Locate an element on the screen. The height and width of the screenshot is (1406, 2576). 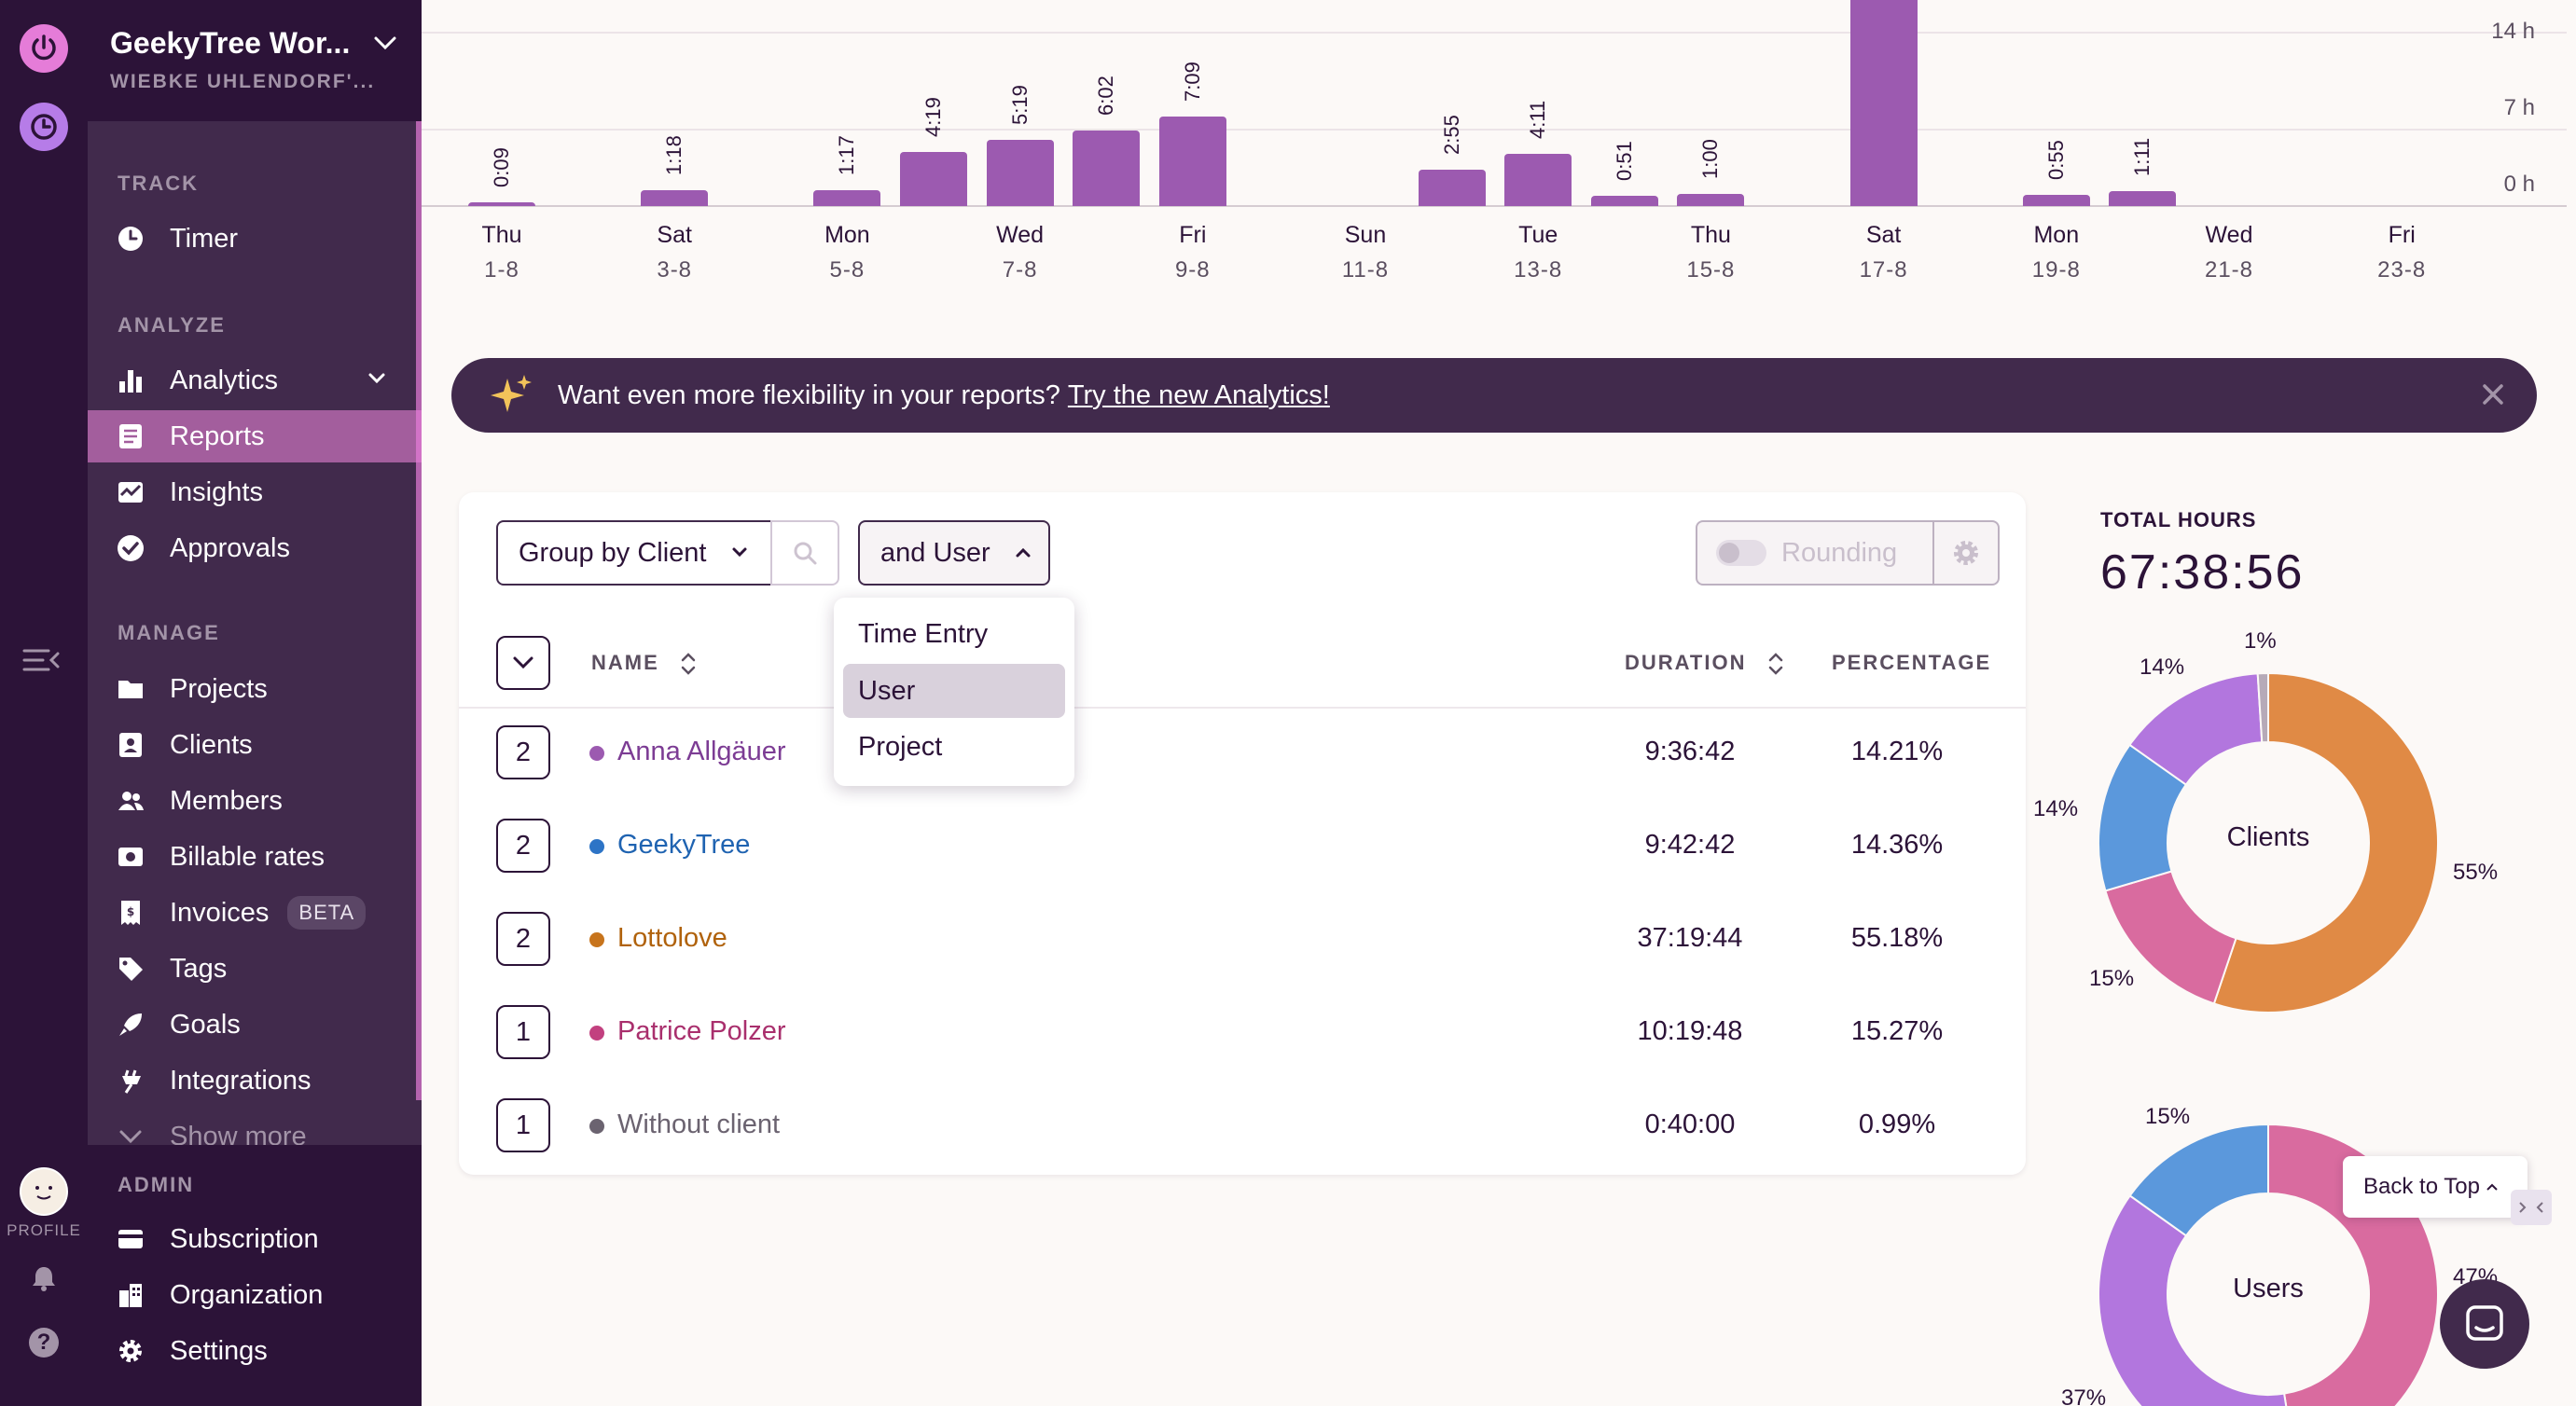
sidebar-item-integrations: Integrations is located at coordinates (255, 1080).